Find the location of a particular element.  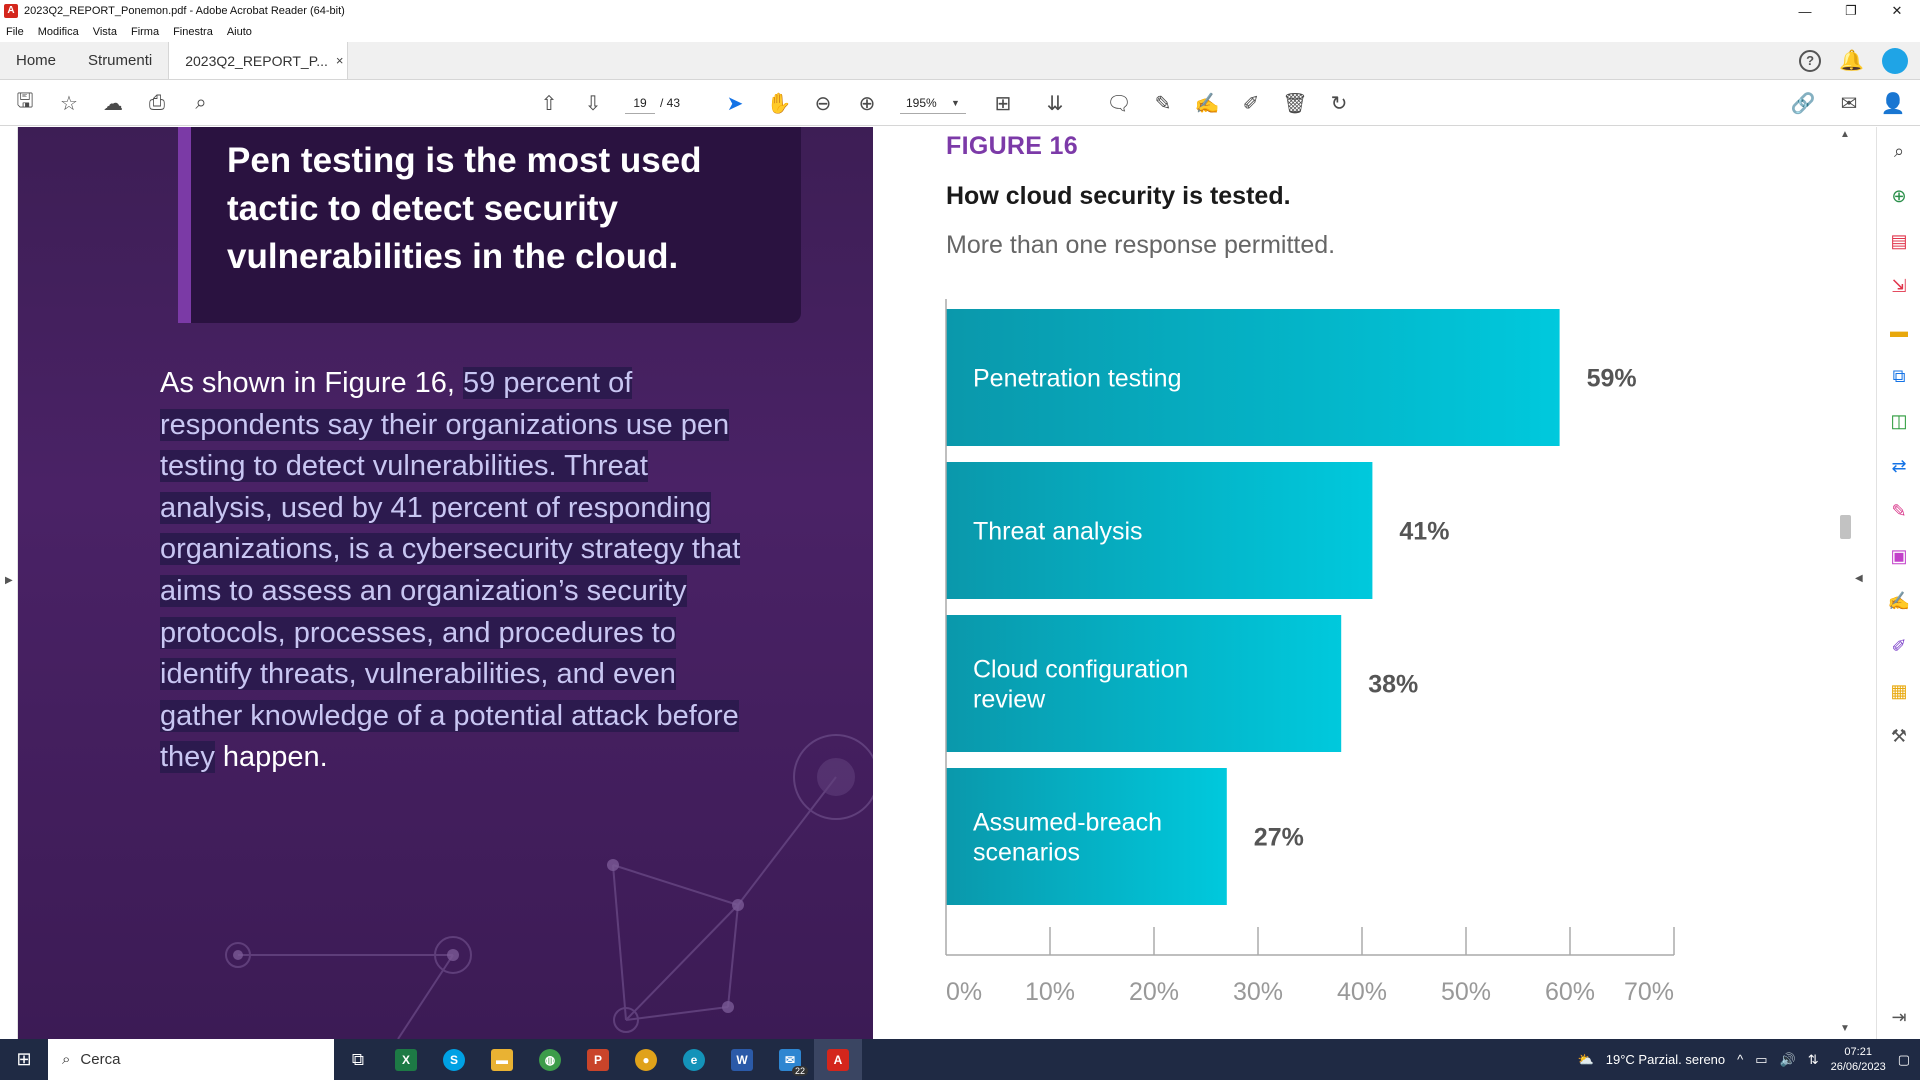

more-tools-icon: ⚒ is located at coordinates (1899, 735).